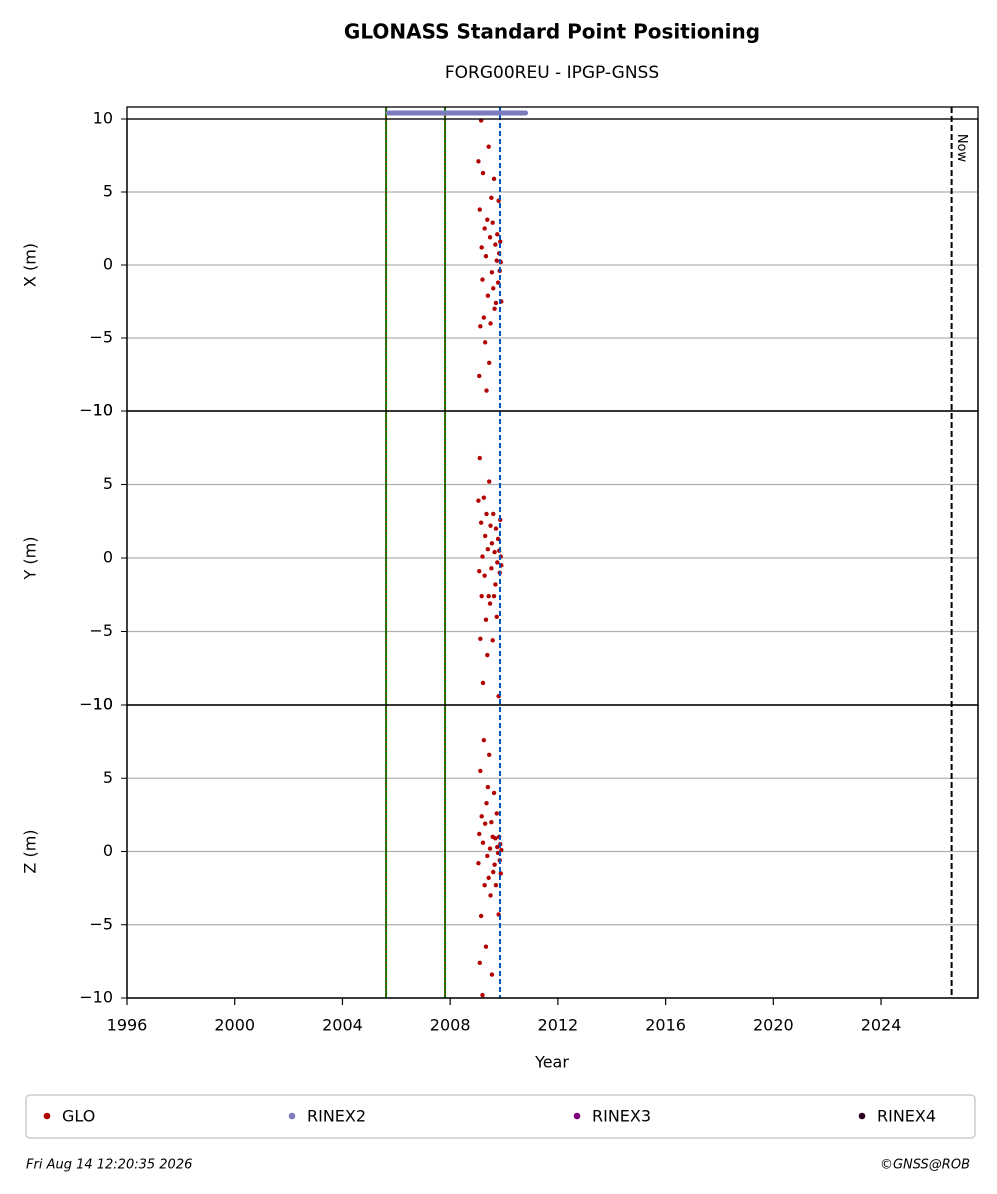 This screenshot has height=1194, width=997. What do you see at coordinates (881, 1025) in the screenshot?
I see `x-tick-label: 2024` at bounding box center [881, 1025].